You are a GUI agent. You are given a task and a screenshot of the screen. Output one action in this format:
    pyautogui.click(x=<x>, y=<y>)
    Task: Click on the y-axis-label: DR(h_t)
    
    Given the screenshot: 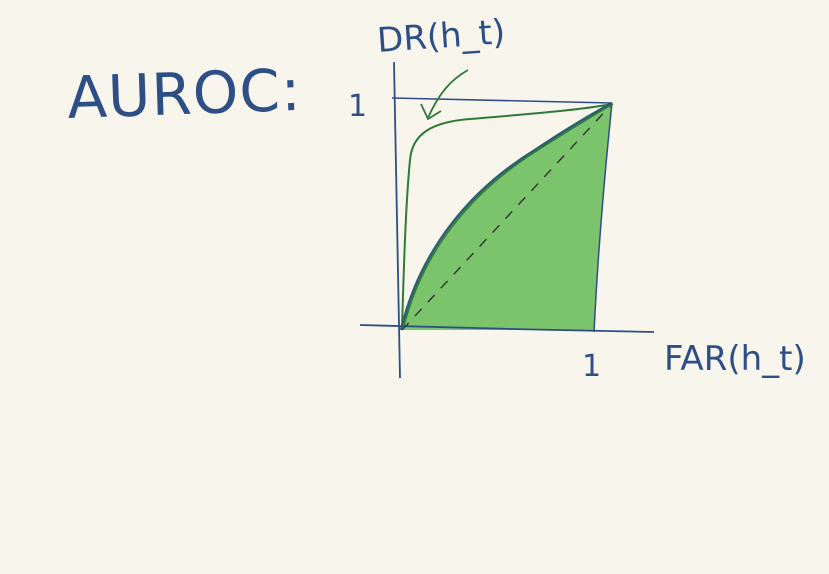 What is the action you would take?
    pyautogui.click(x=441, y=36)
    